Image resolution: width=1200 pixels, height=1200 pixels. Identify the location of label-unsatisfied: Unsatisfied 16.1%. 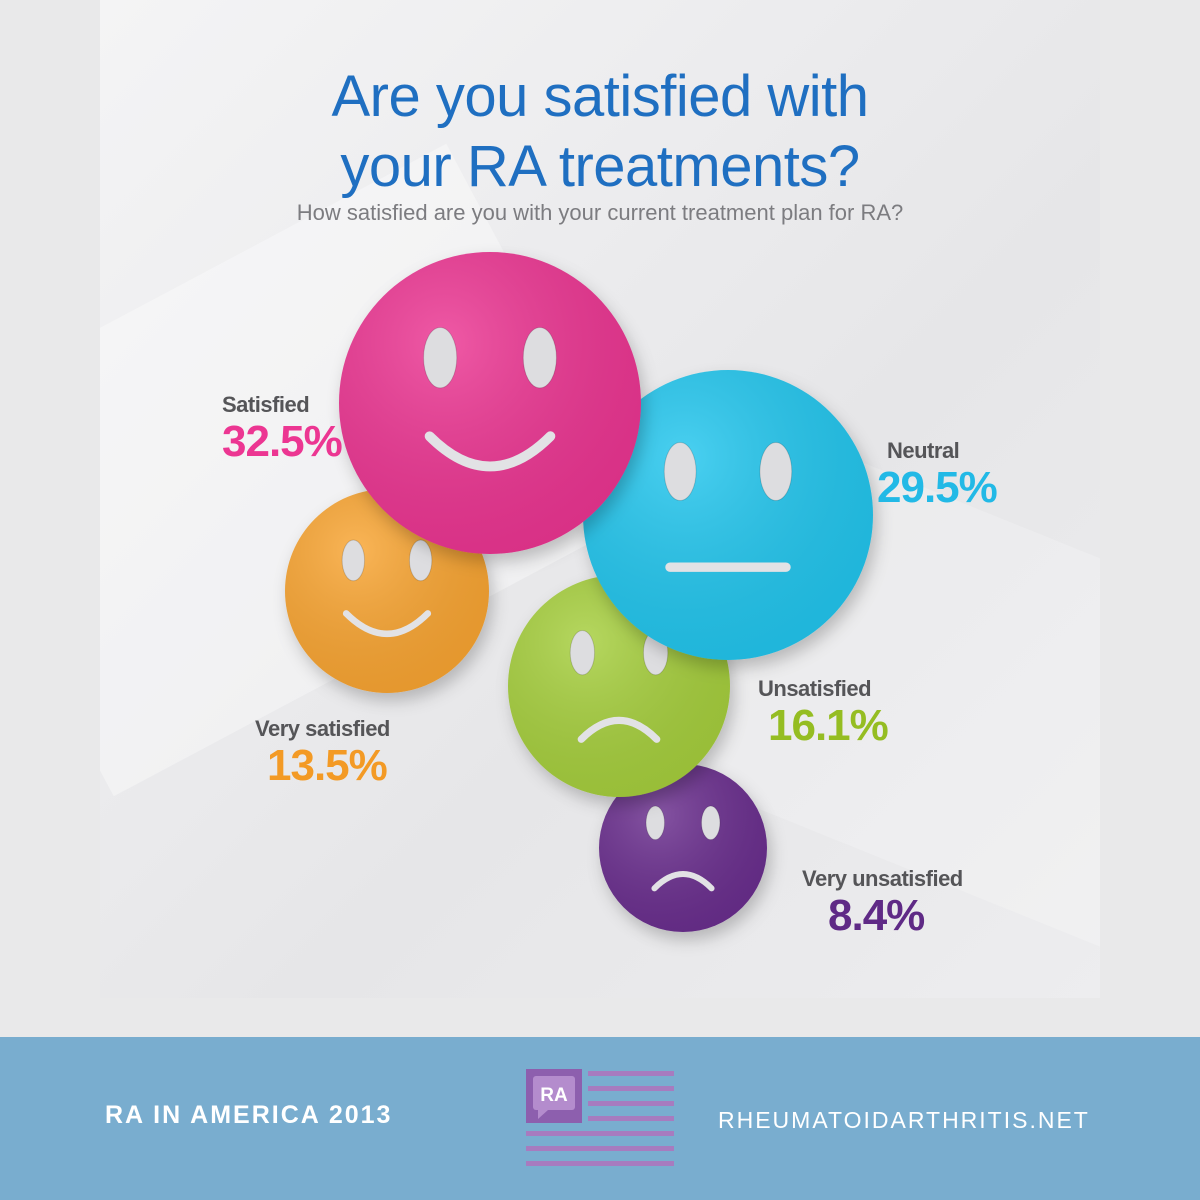
(823, 713).